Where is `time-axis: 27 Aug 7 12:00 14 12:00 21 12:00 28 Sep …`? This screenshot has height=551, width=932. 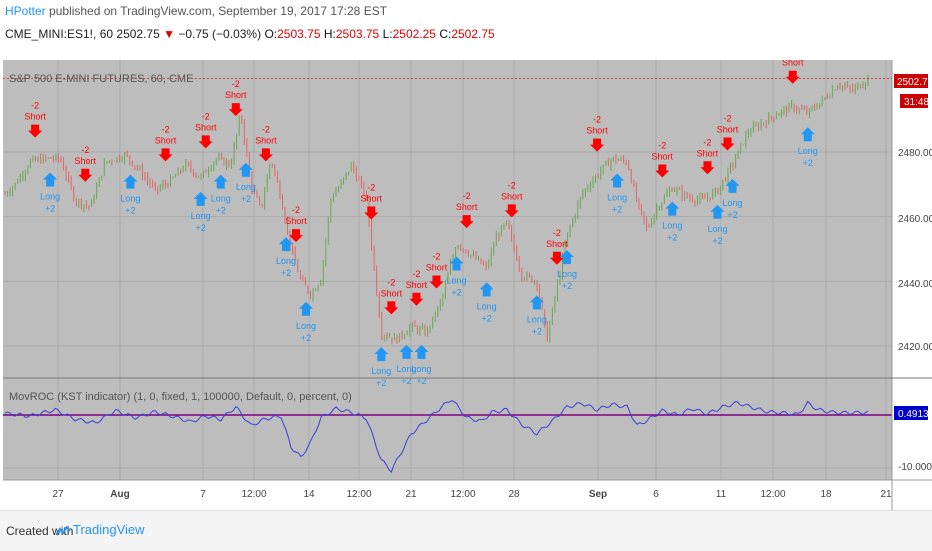 time-axis: 27 Aug 7 12:00 14 12:00 21 12:00 28 Sep … is located at coordinates (472, 494).